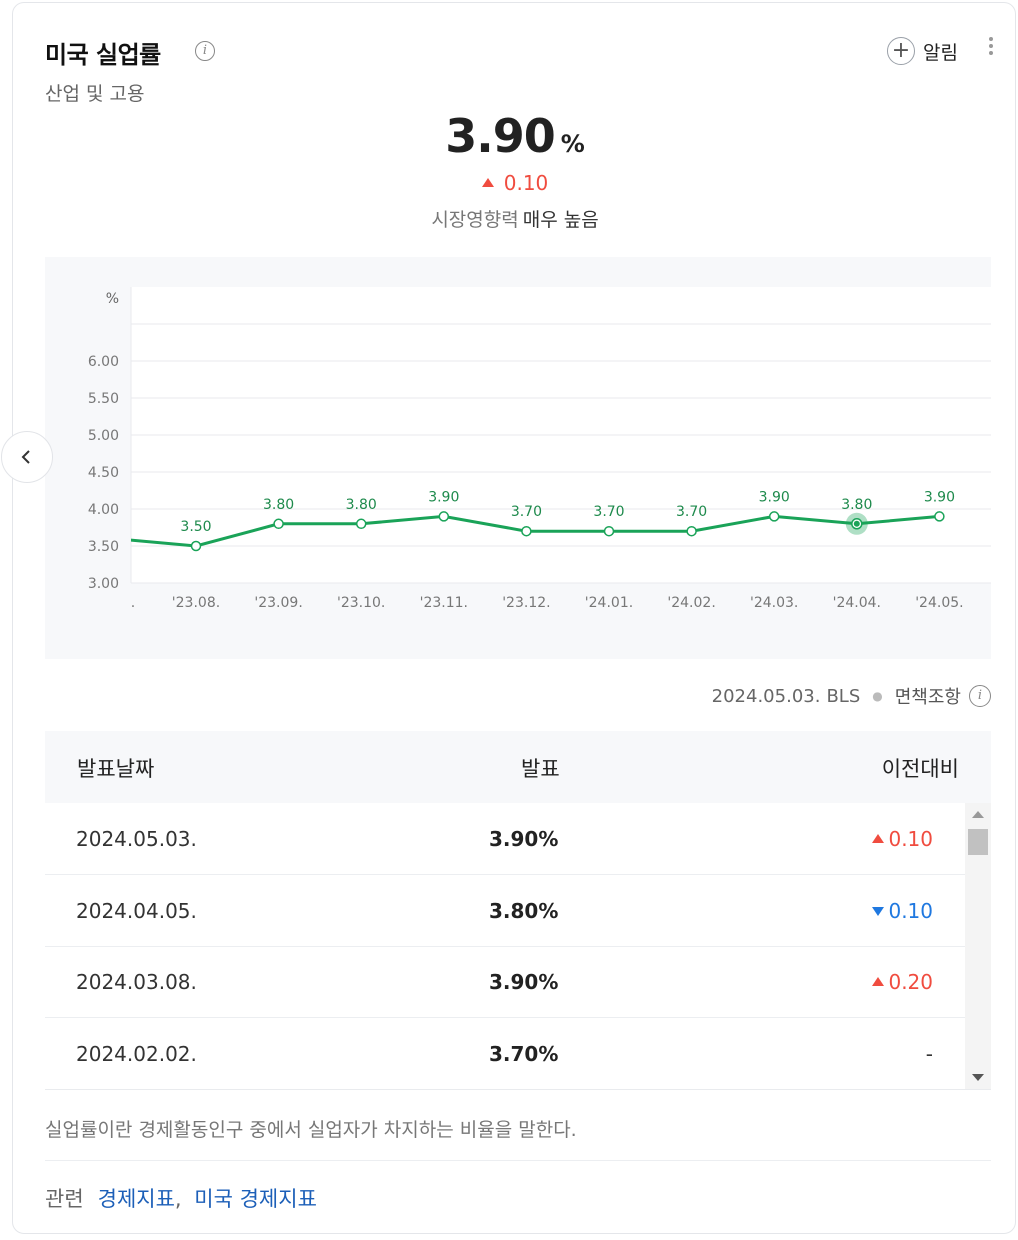 This screenshot has height=1240, width=1018. Describe the element at coordinates (774, 603) in the screenshot. I see `x-tick-label: '24.03.` at that location.